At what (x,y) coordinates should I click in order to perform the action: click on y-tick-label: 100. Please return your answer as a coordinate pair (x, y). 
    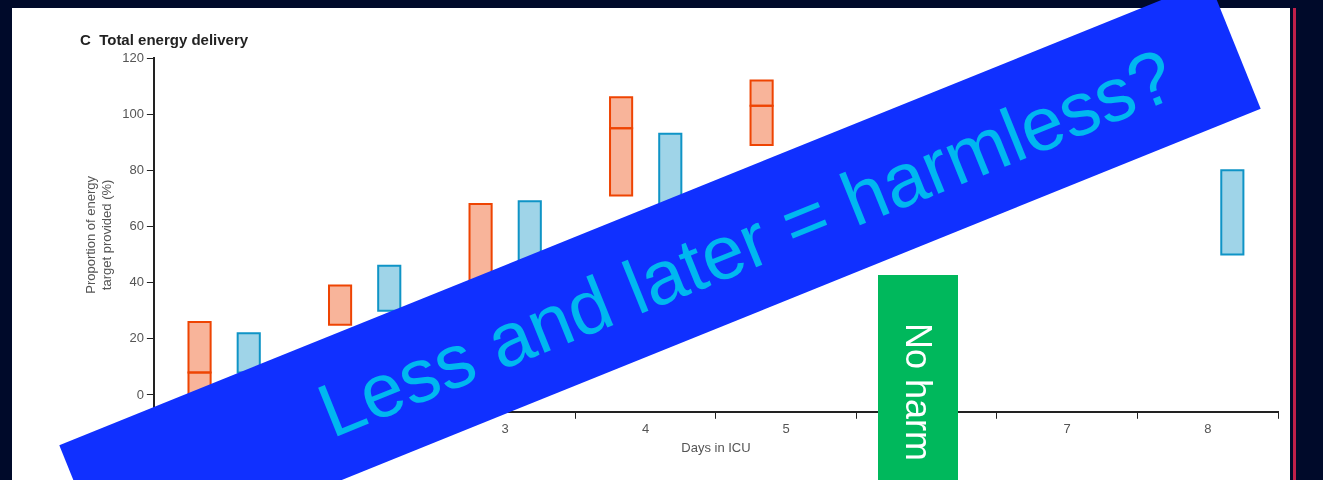
    Looking at the image, I should click on (133, 113).